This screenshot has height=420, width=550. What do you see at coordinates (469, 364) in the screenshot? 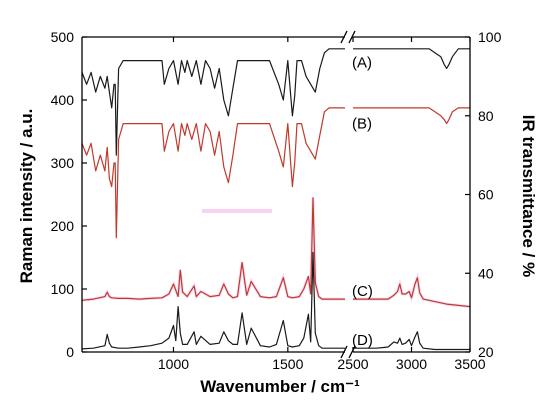
I see `x-tick-label-3500: 3500` at bounding box center [469, 364].